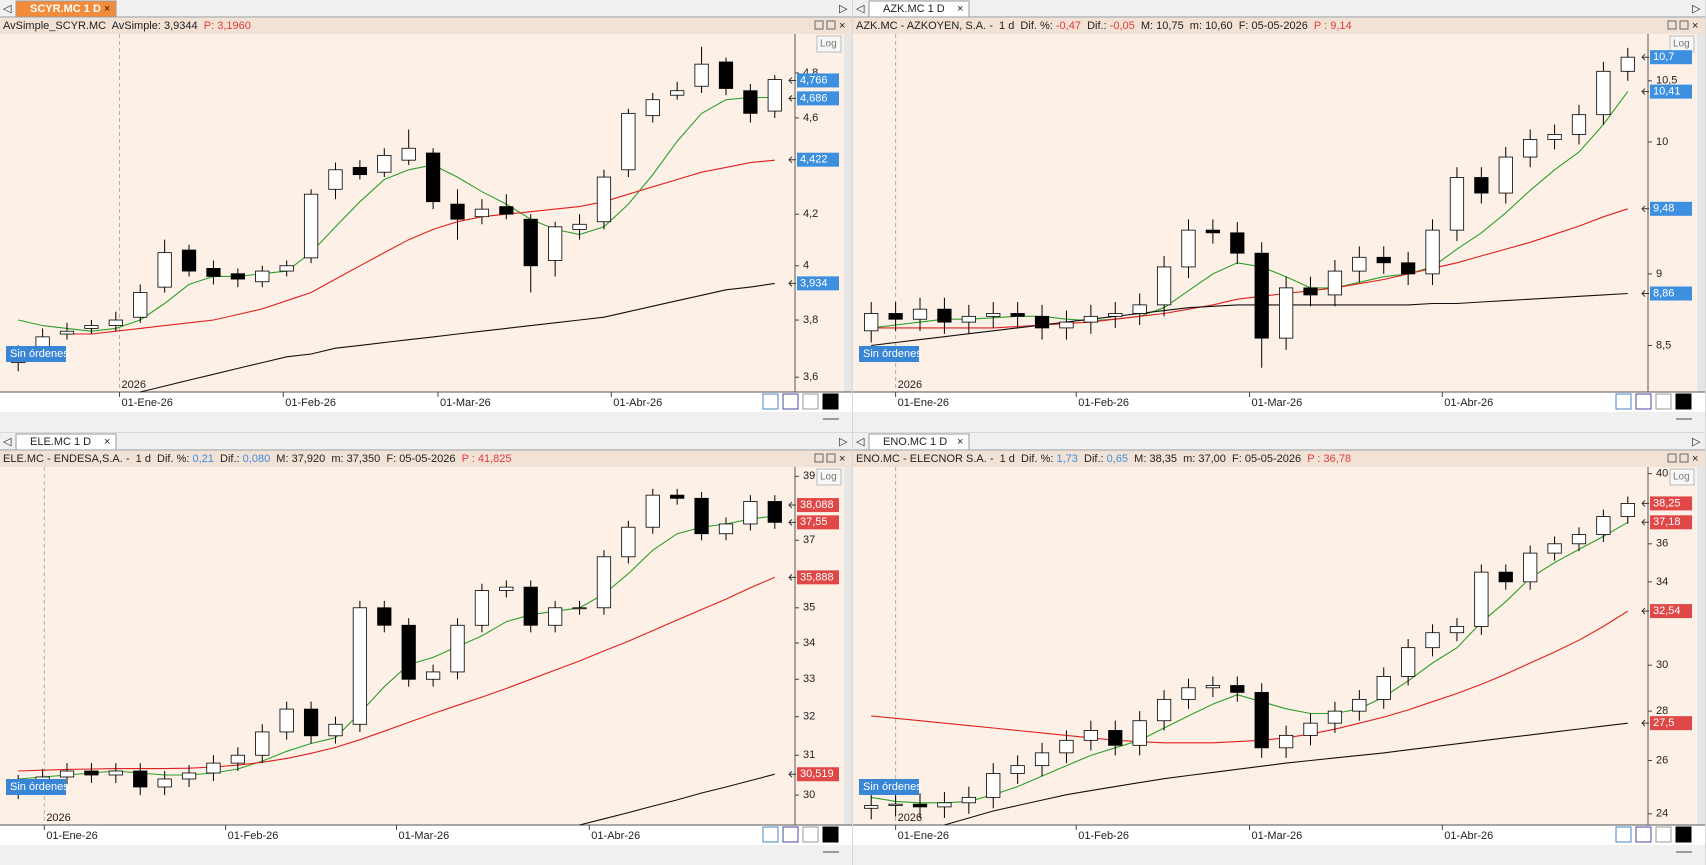 The width and height of the screenshot is (1706, 865). I want to click on header-segment: 0,080, so click(257, 459).